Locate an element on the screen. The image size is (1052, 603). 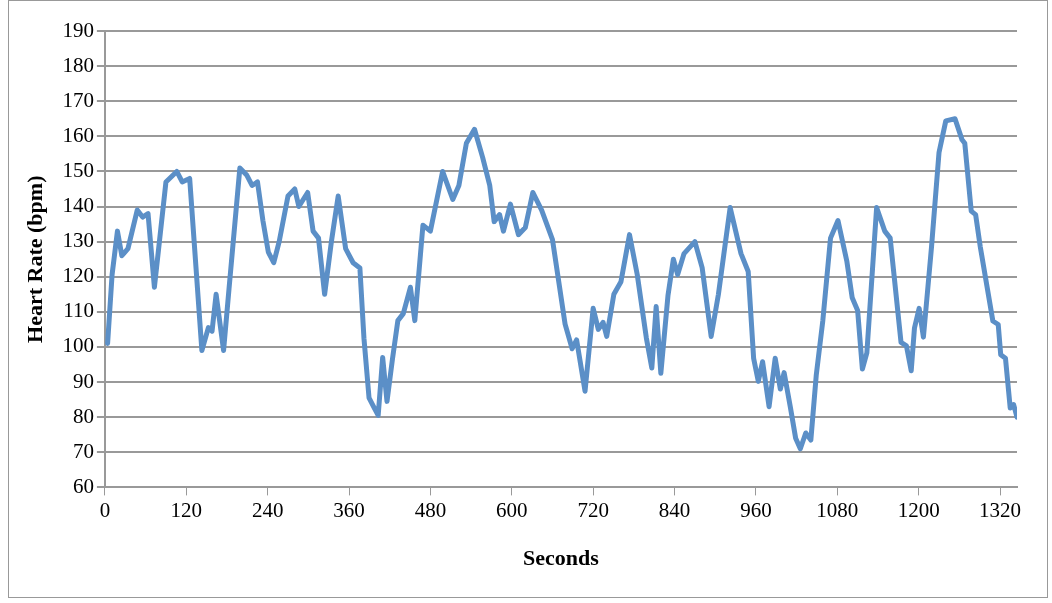
x-tick-label: 120 is located at coordinates (186, 509).